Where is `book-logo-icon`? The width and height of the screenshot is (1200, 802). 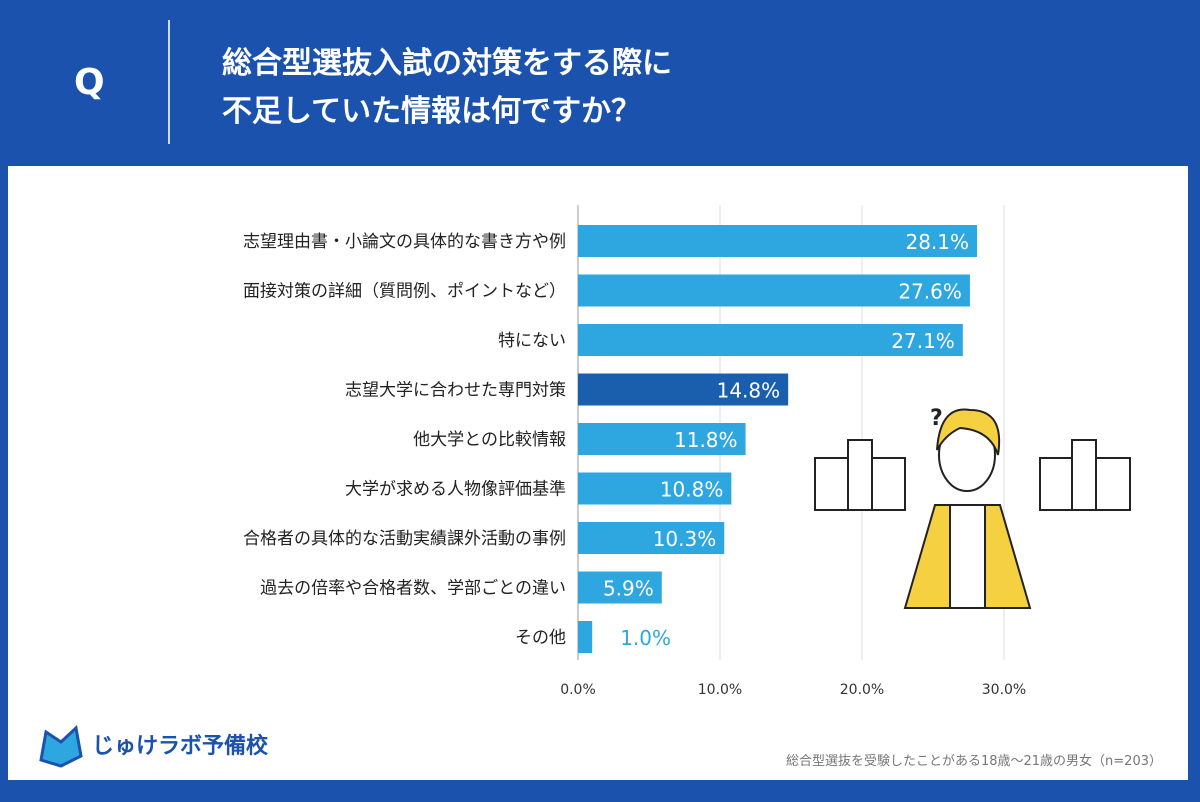 book-logo-icon is located at coordinates (61, 746).